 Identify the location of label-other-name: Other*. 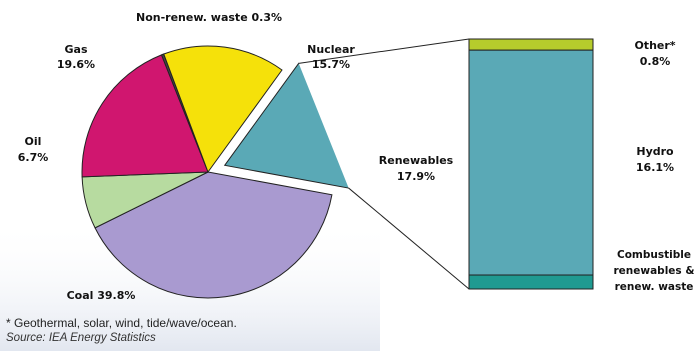
(654, 45).